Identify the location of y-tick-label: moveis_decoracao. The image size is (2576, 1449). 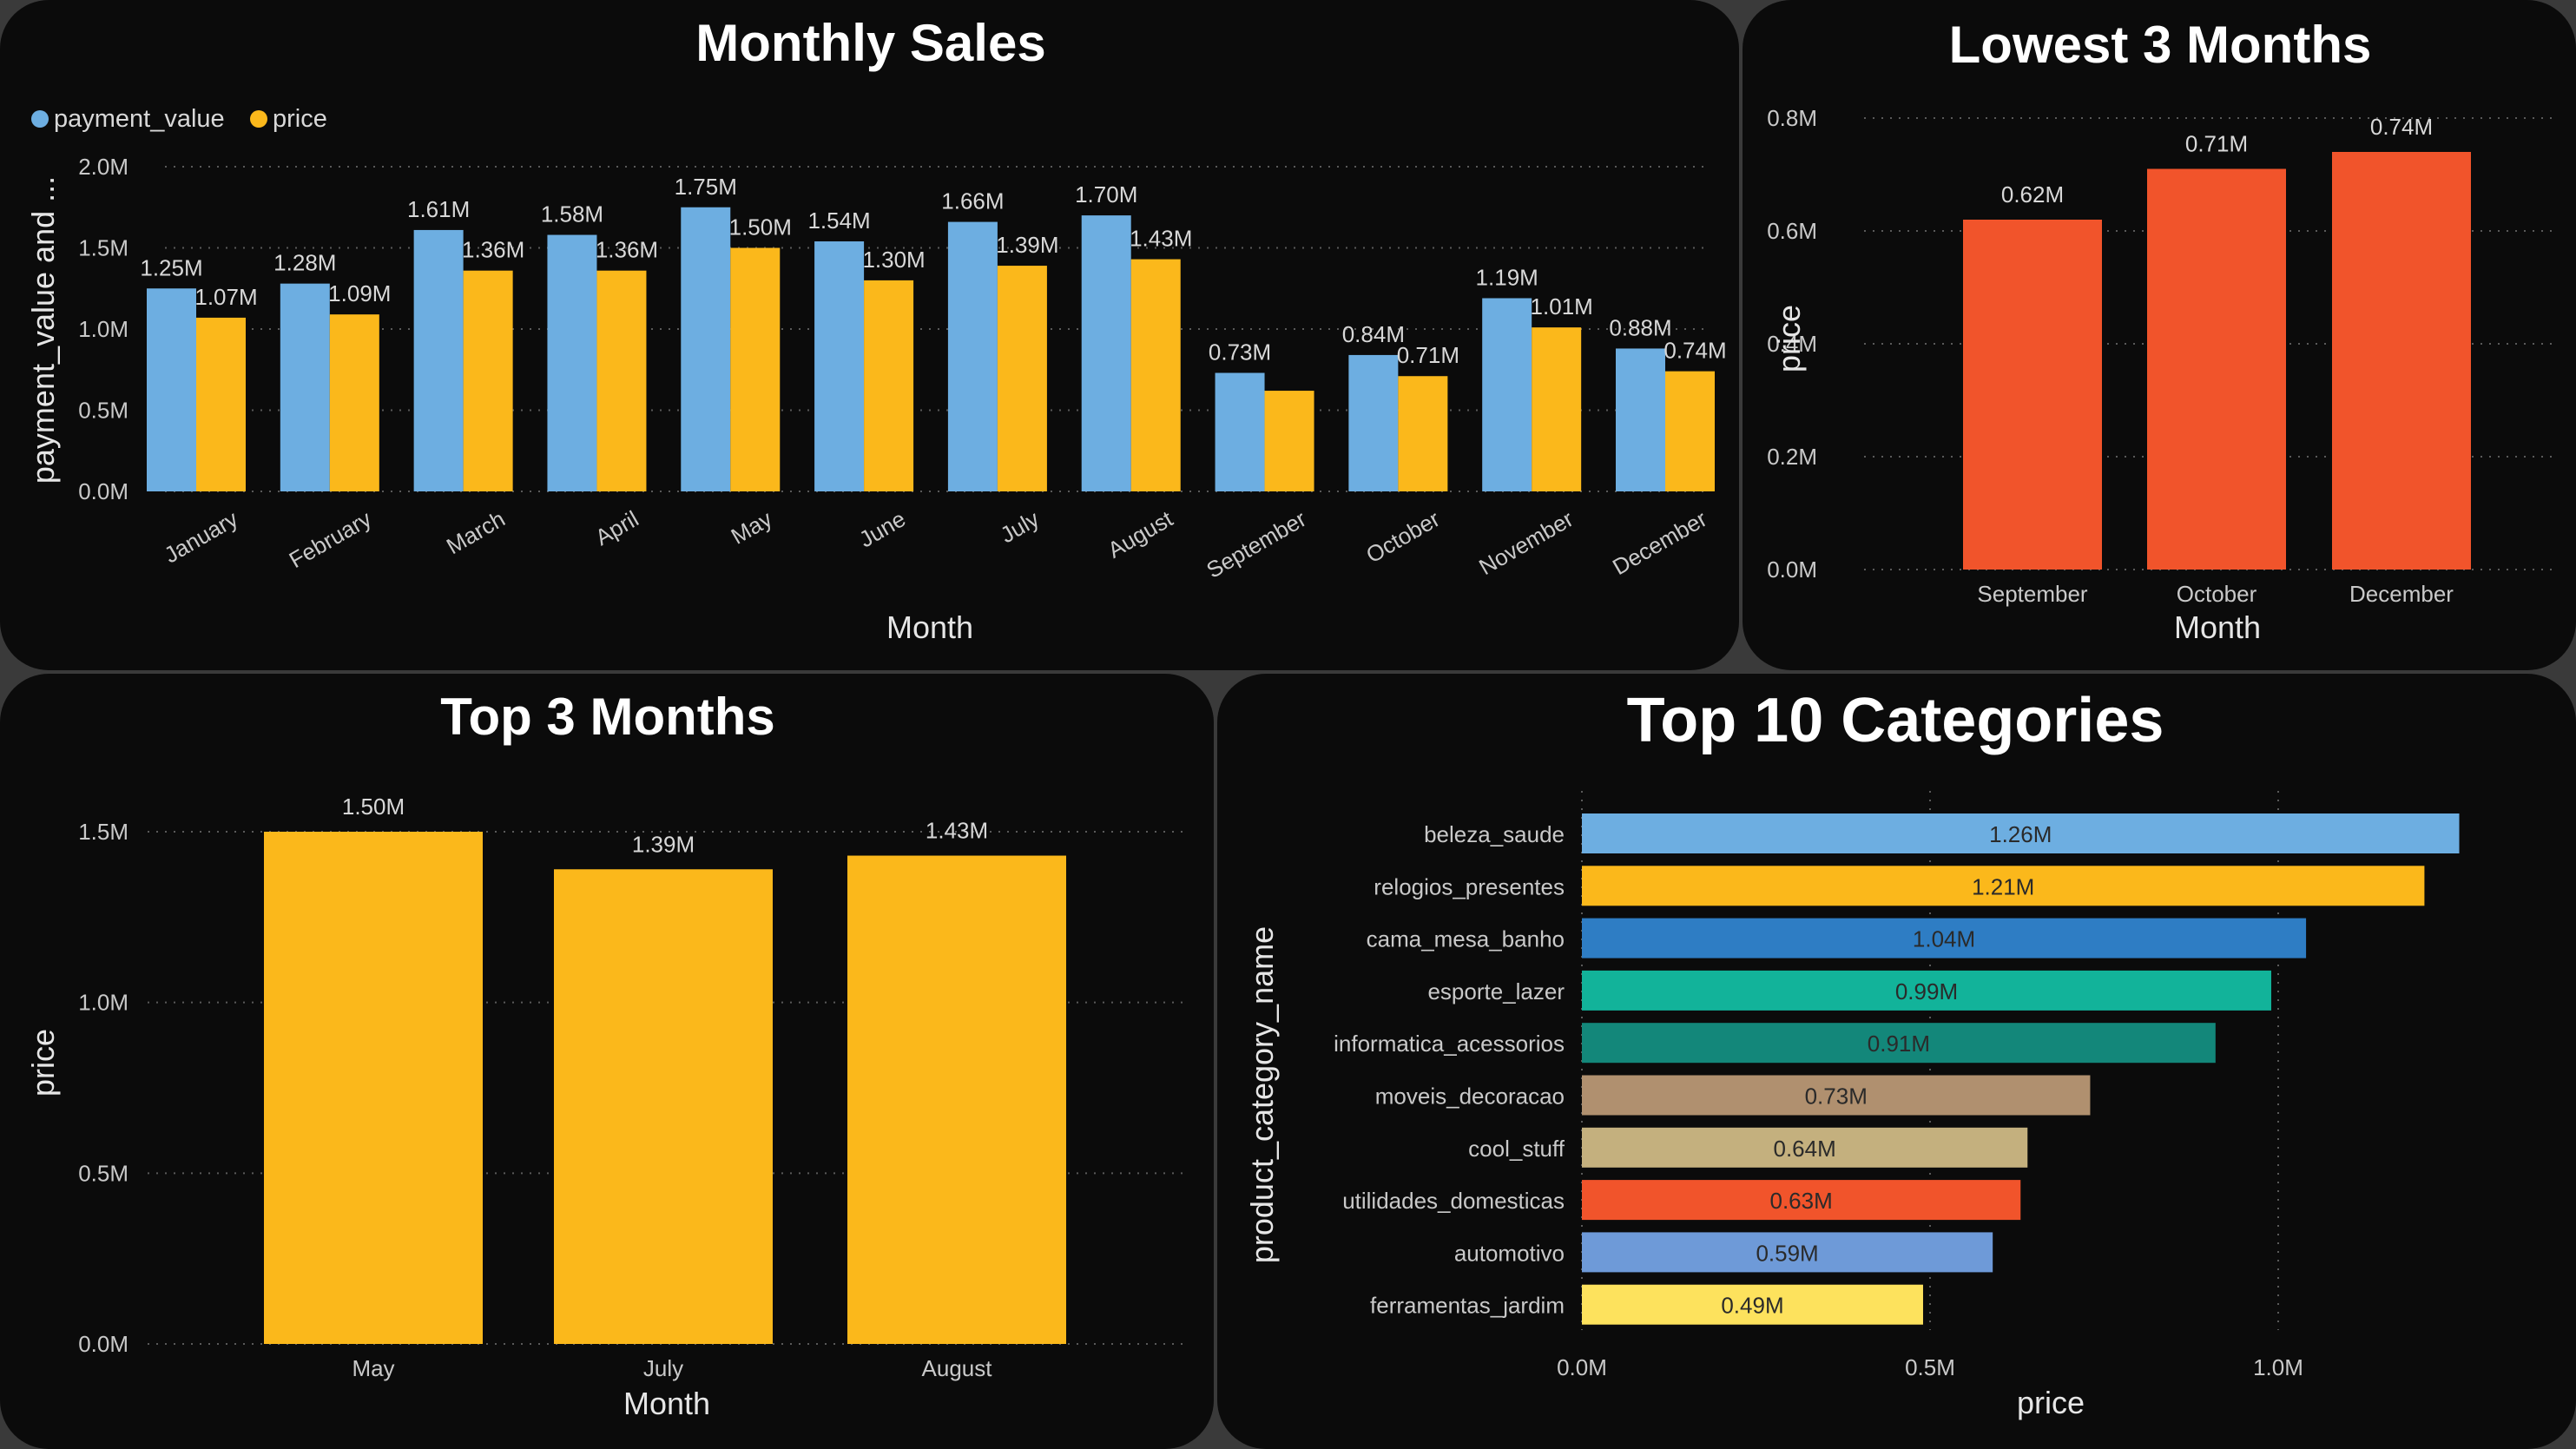
(1470, 1096).